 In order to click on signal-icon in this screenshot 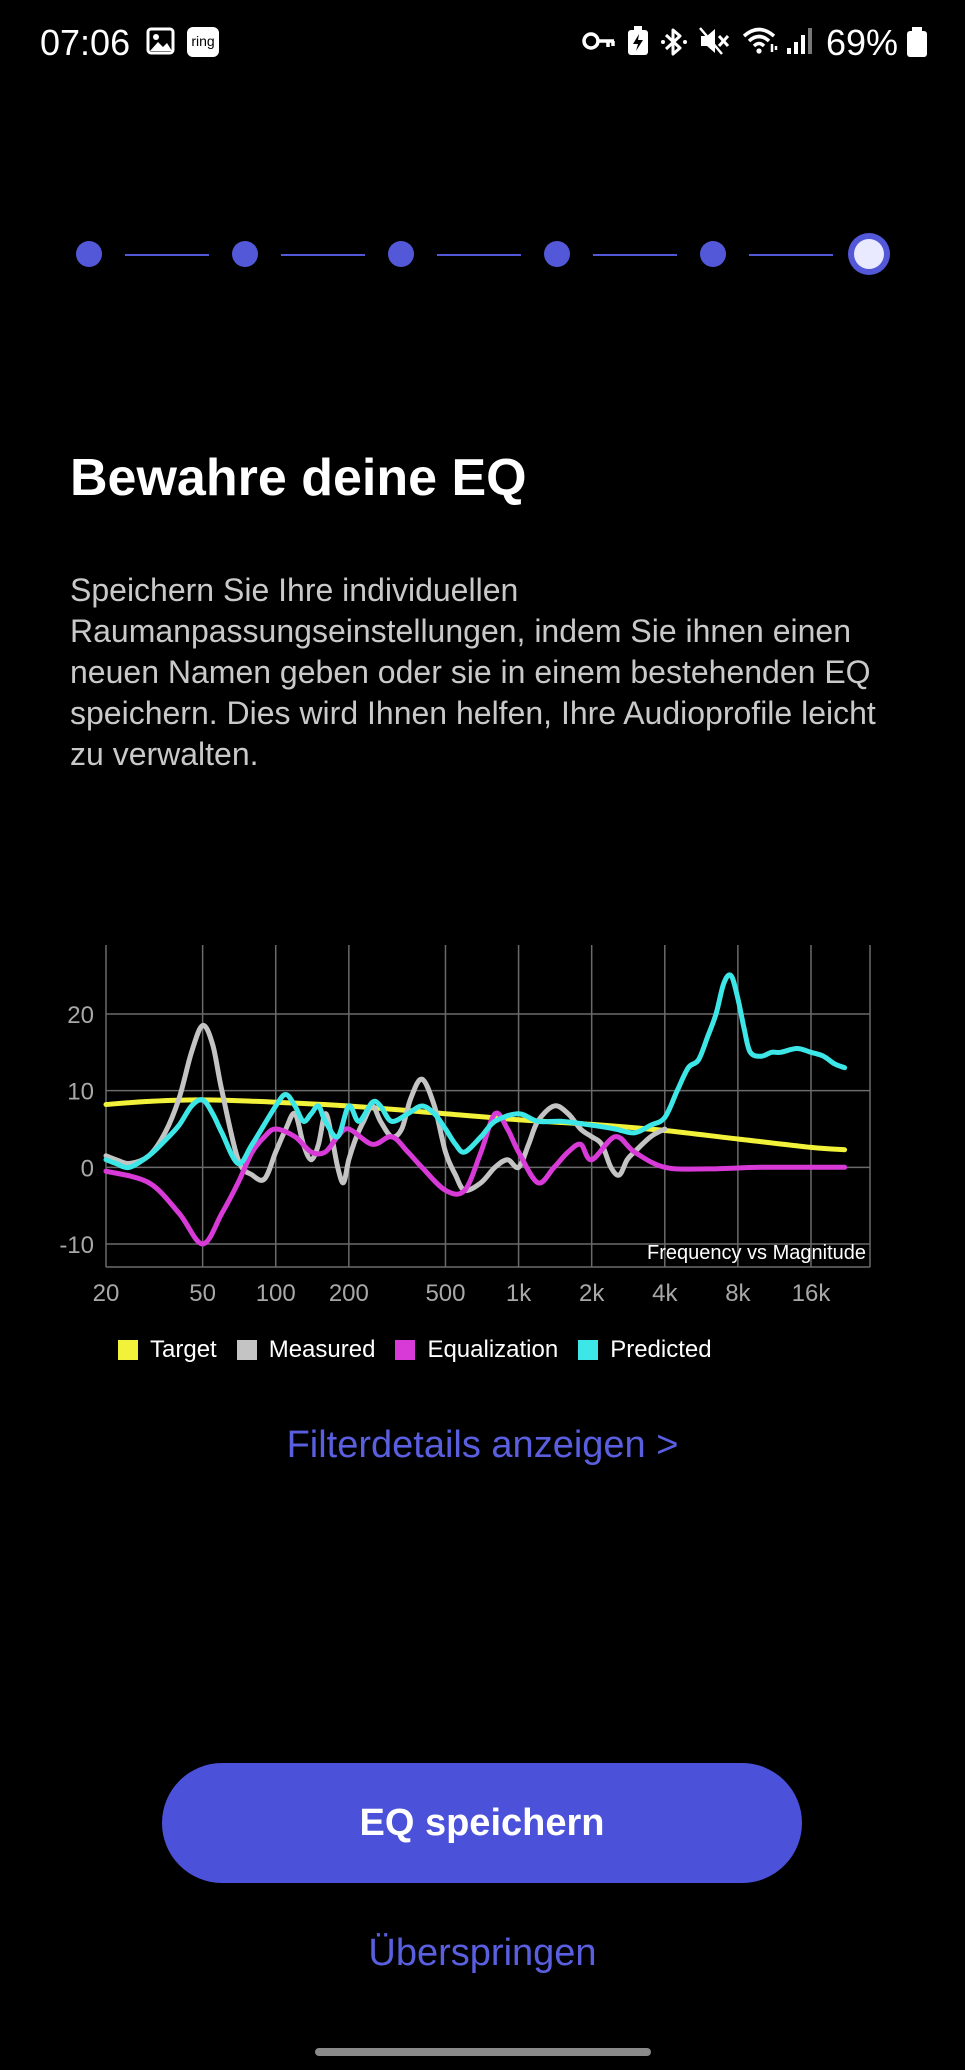, I will do `click(799, 41)`.